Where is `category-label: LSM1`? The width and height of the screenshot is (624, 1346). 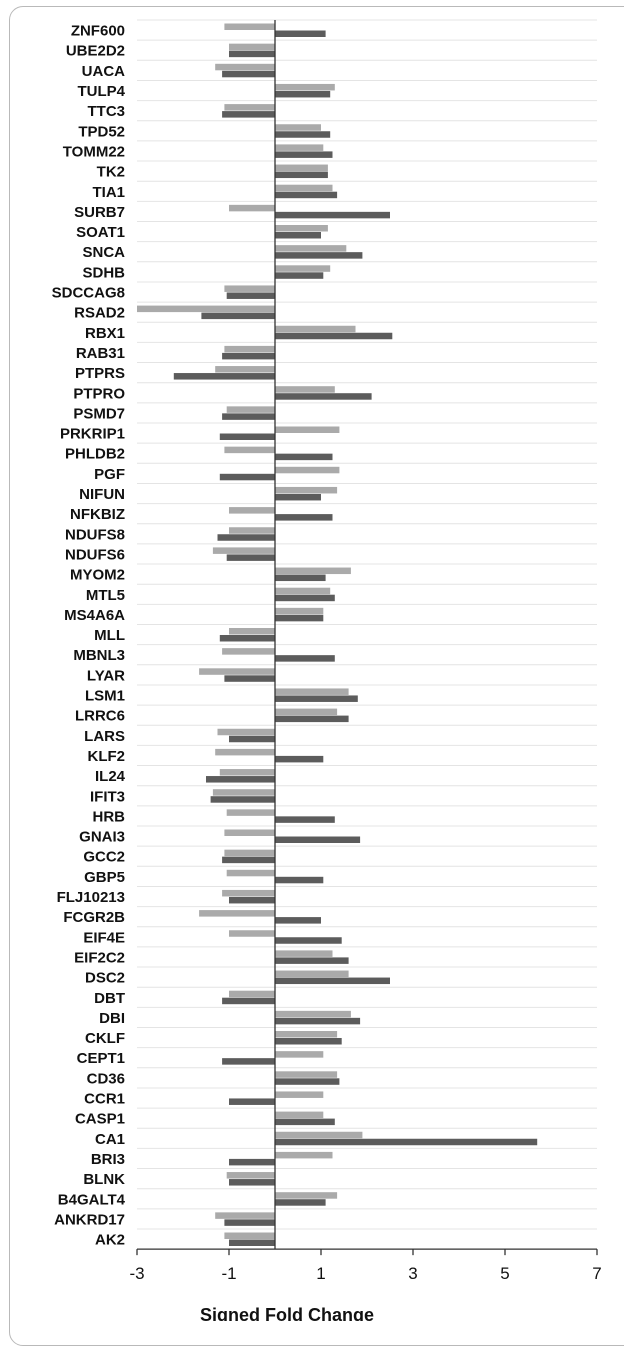 category-label: LSM1 is located at coordinates (105, 696).